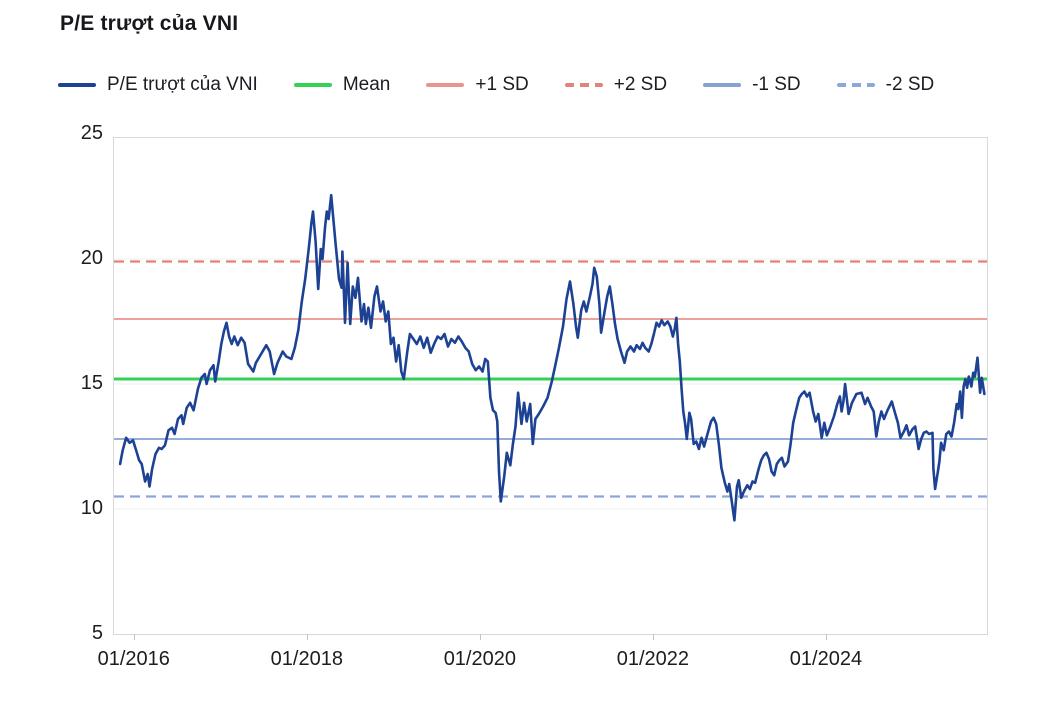  I want to click on x-tick-label: 01/2020, so click(479, 659).